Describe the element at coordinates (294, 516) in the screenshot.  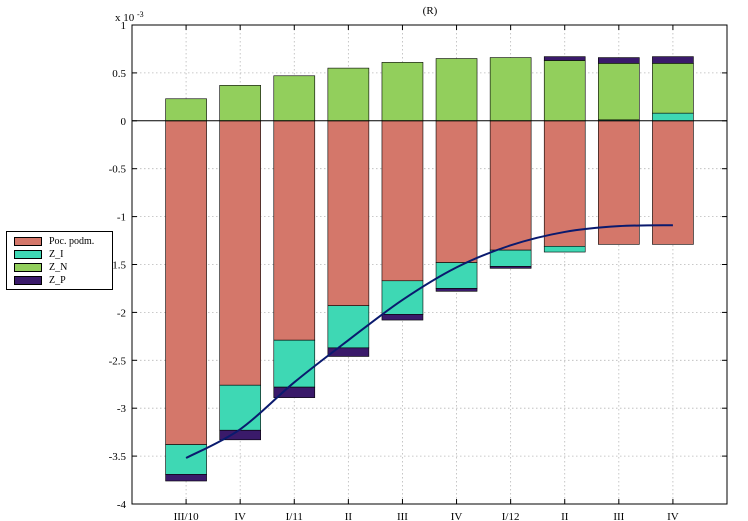
I see `x-tick-label: I/11` at that location.